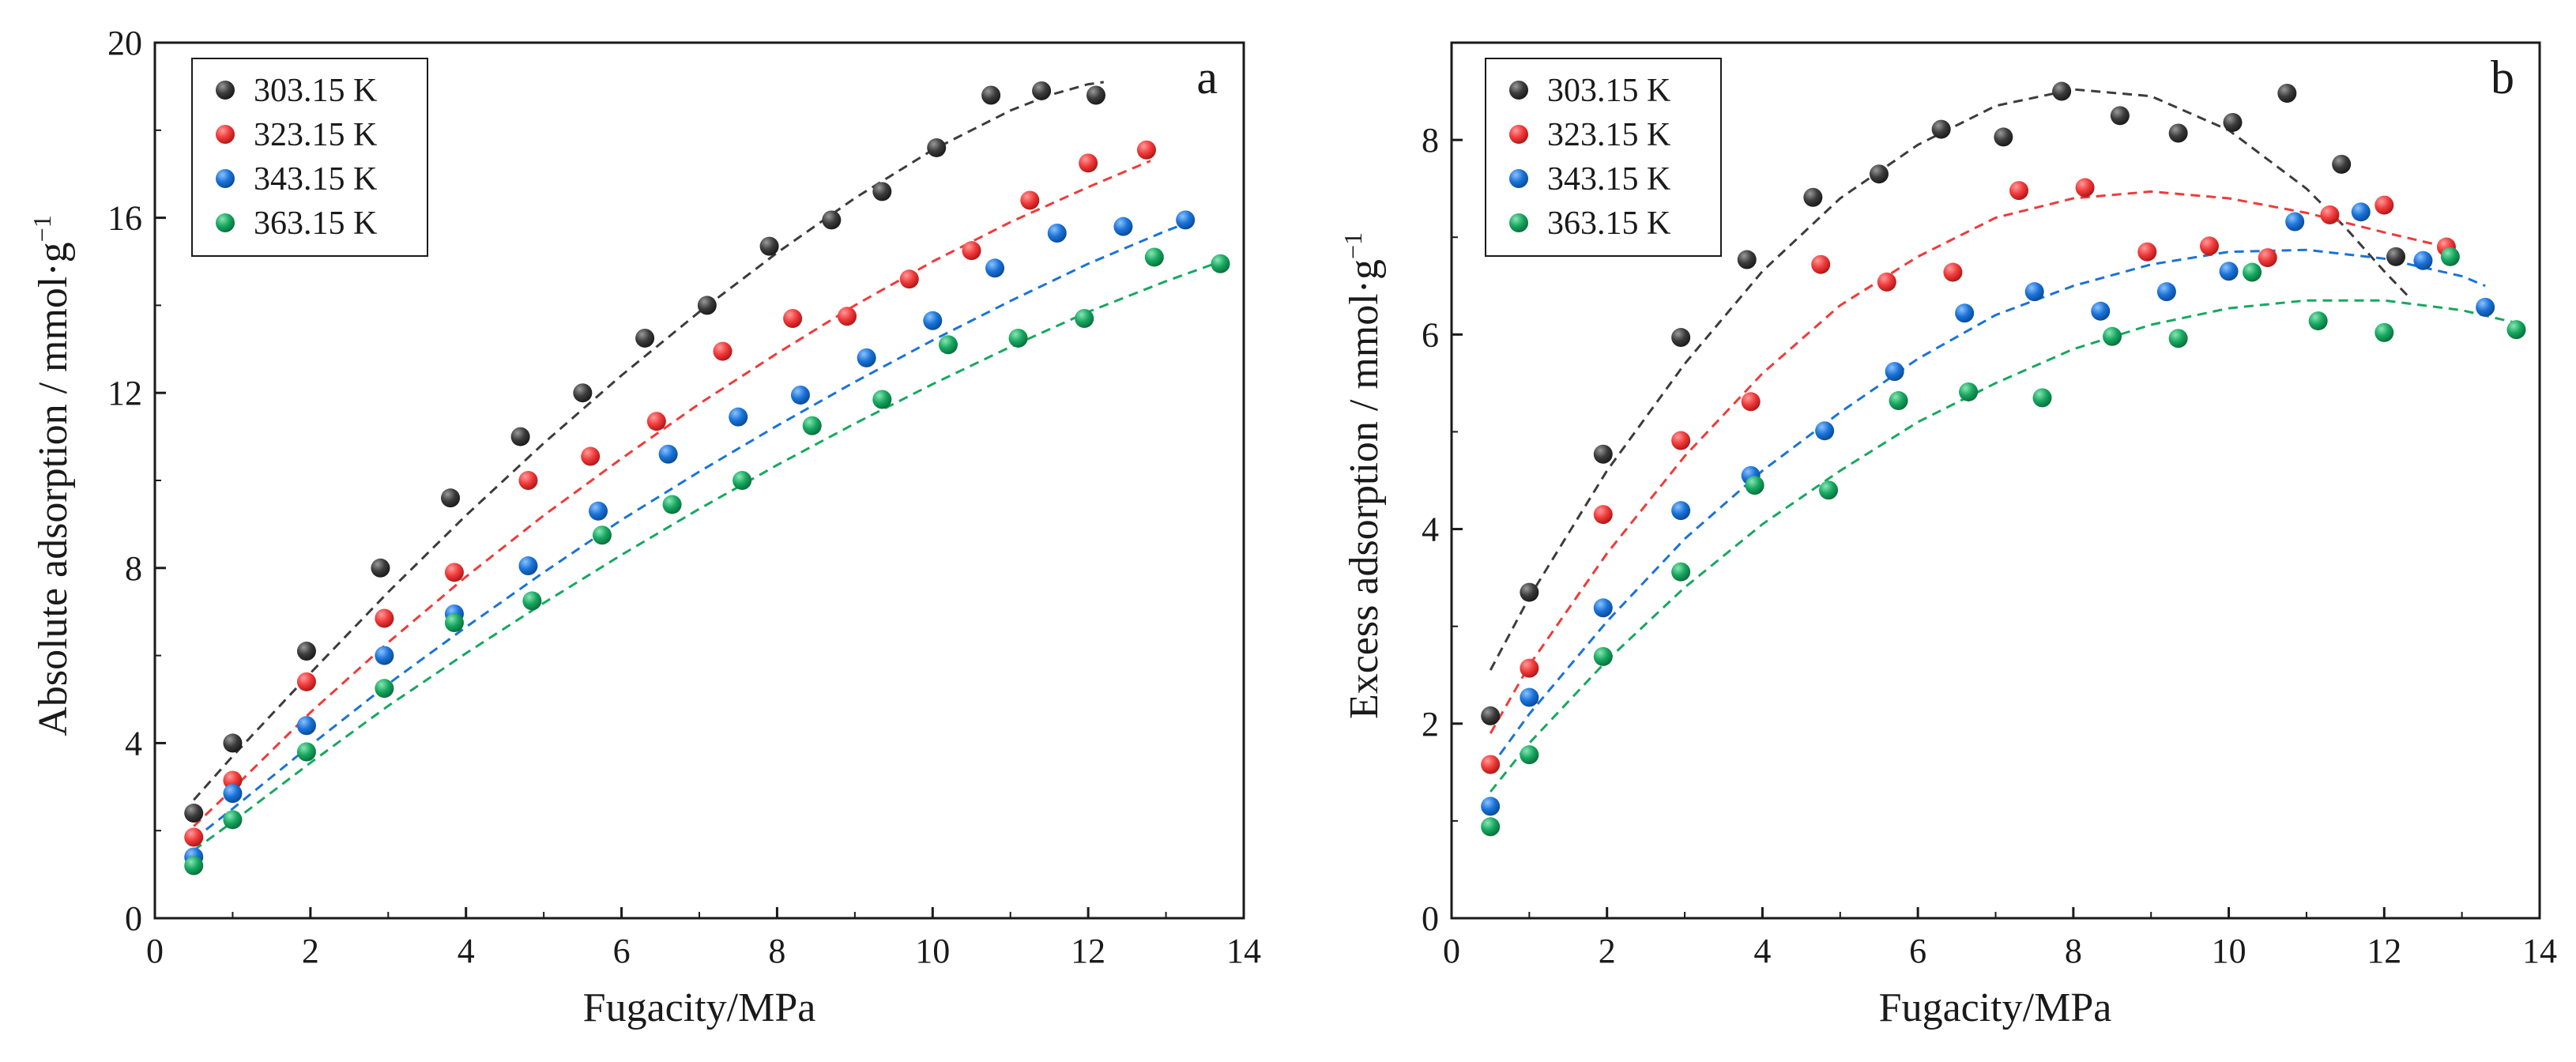 The width and height of the screenshot is (2576, 1062). What do you see at coordinates (1608, 179) in the screenshot?
I see `panel-b-legend-label-34315: 343.15 K` at bounding box center [1608, 179].